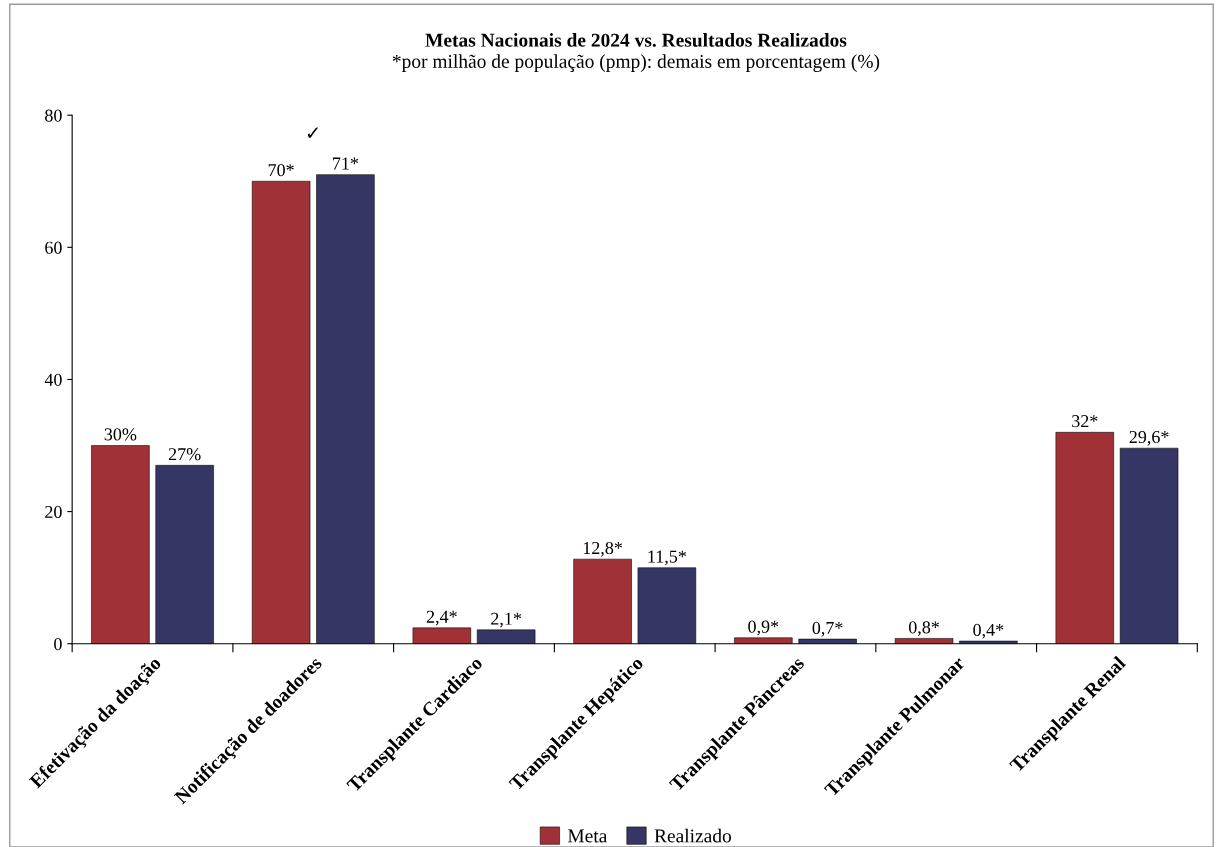 Image resolution: width=1223 pixels, height=847 pixels. Describe the element at coordinates (120, 434) in the screenshot. I see `data-label: 30%` at that location.